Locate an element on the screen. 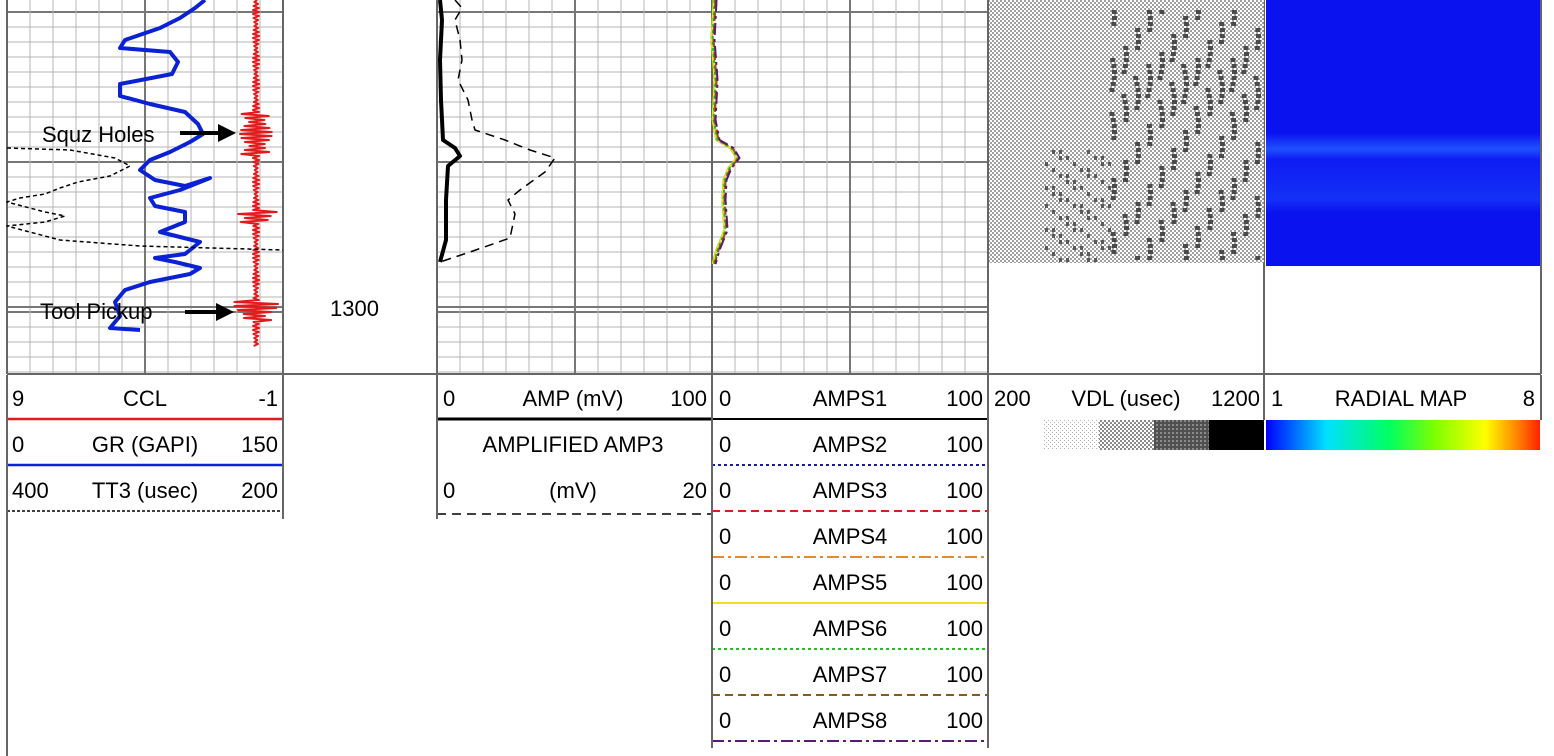  header-vdl: 200 VDL (usec) 1200 is located at coordinates (1129, 418).